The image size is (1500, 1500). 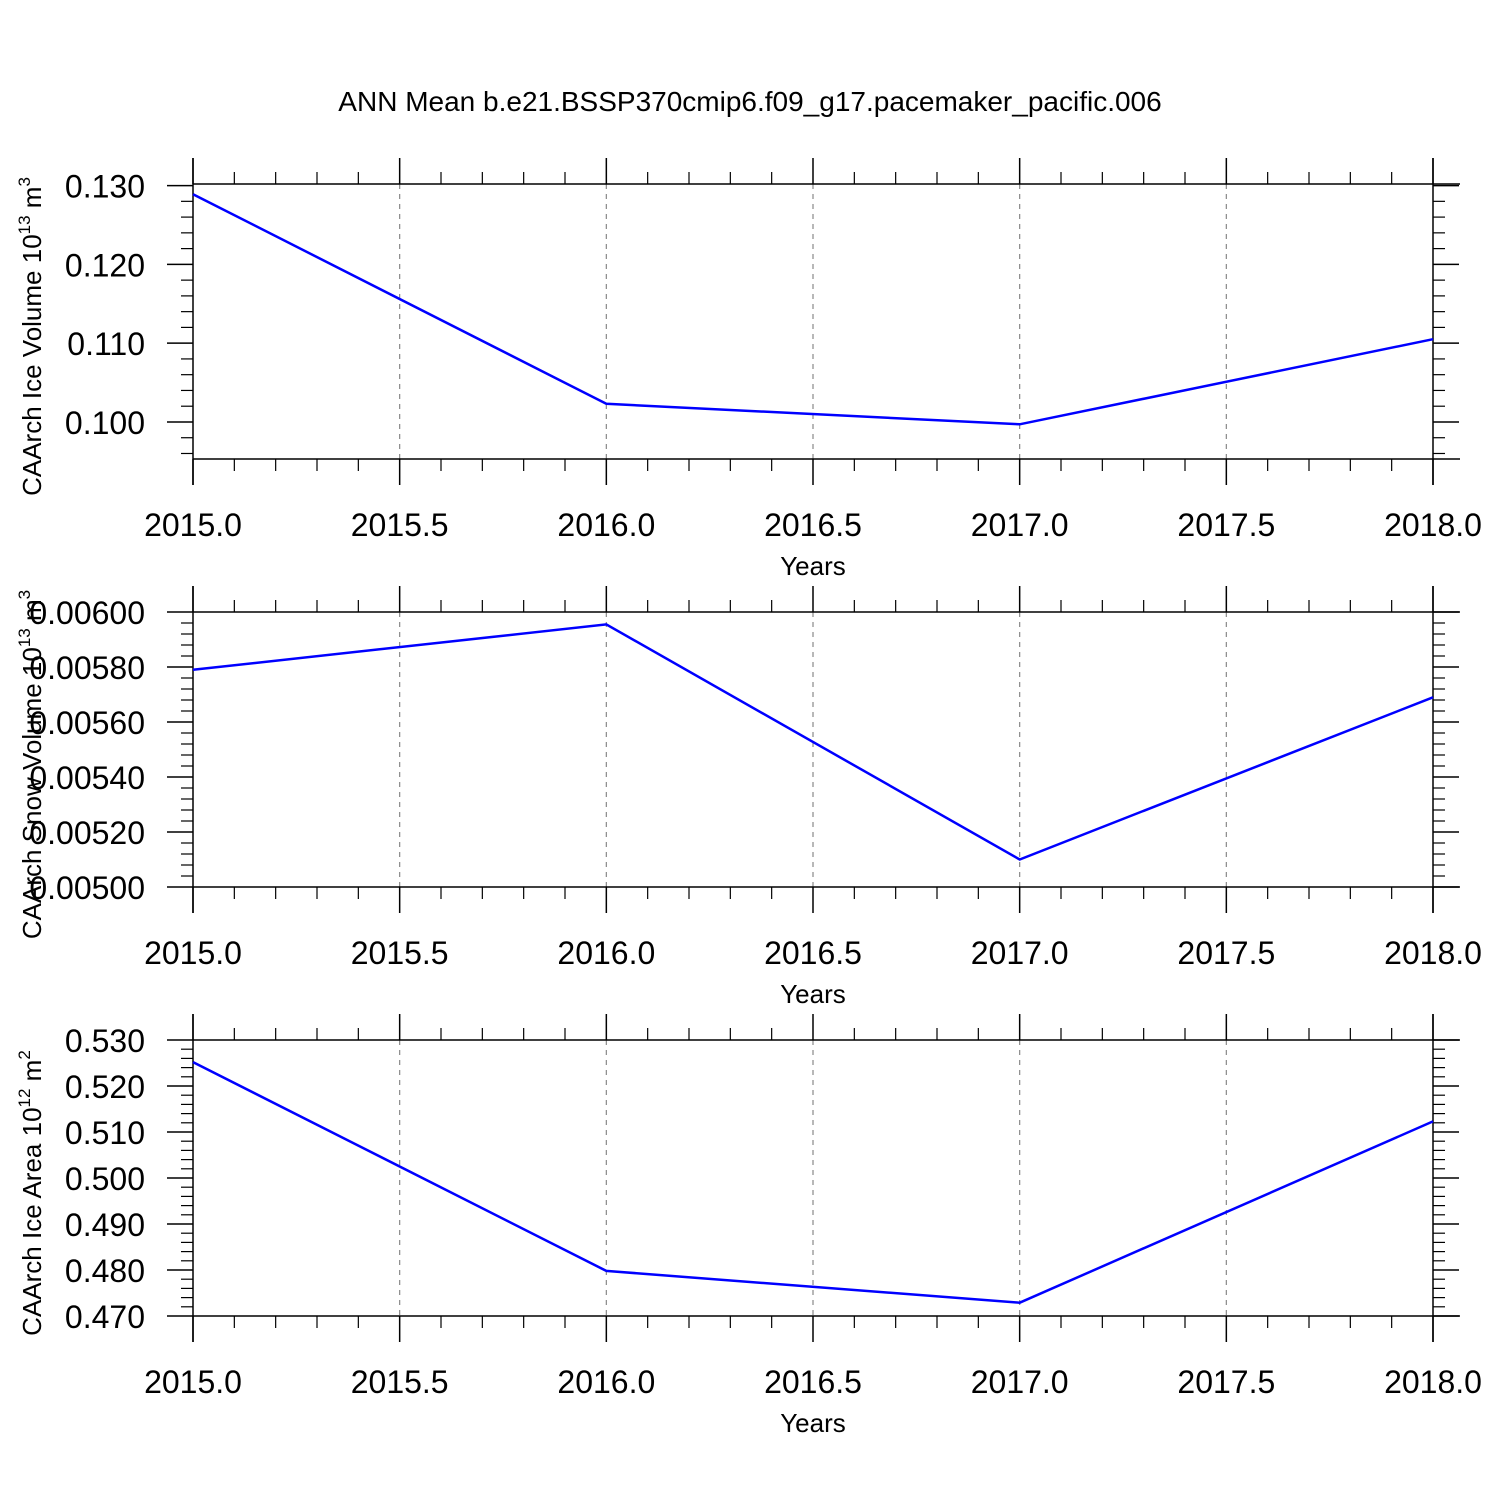 I want to click on y-tick-label: 0.00500, so click(x=87, y=888).